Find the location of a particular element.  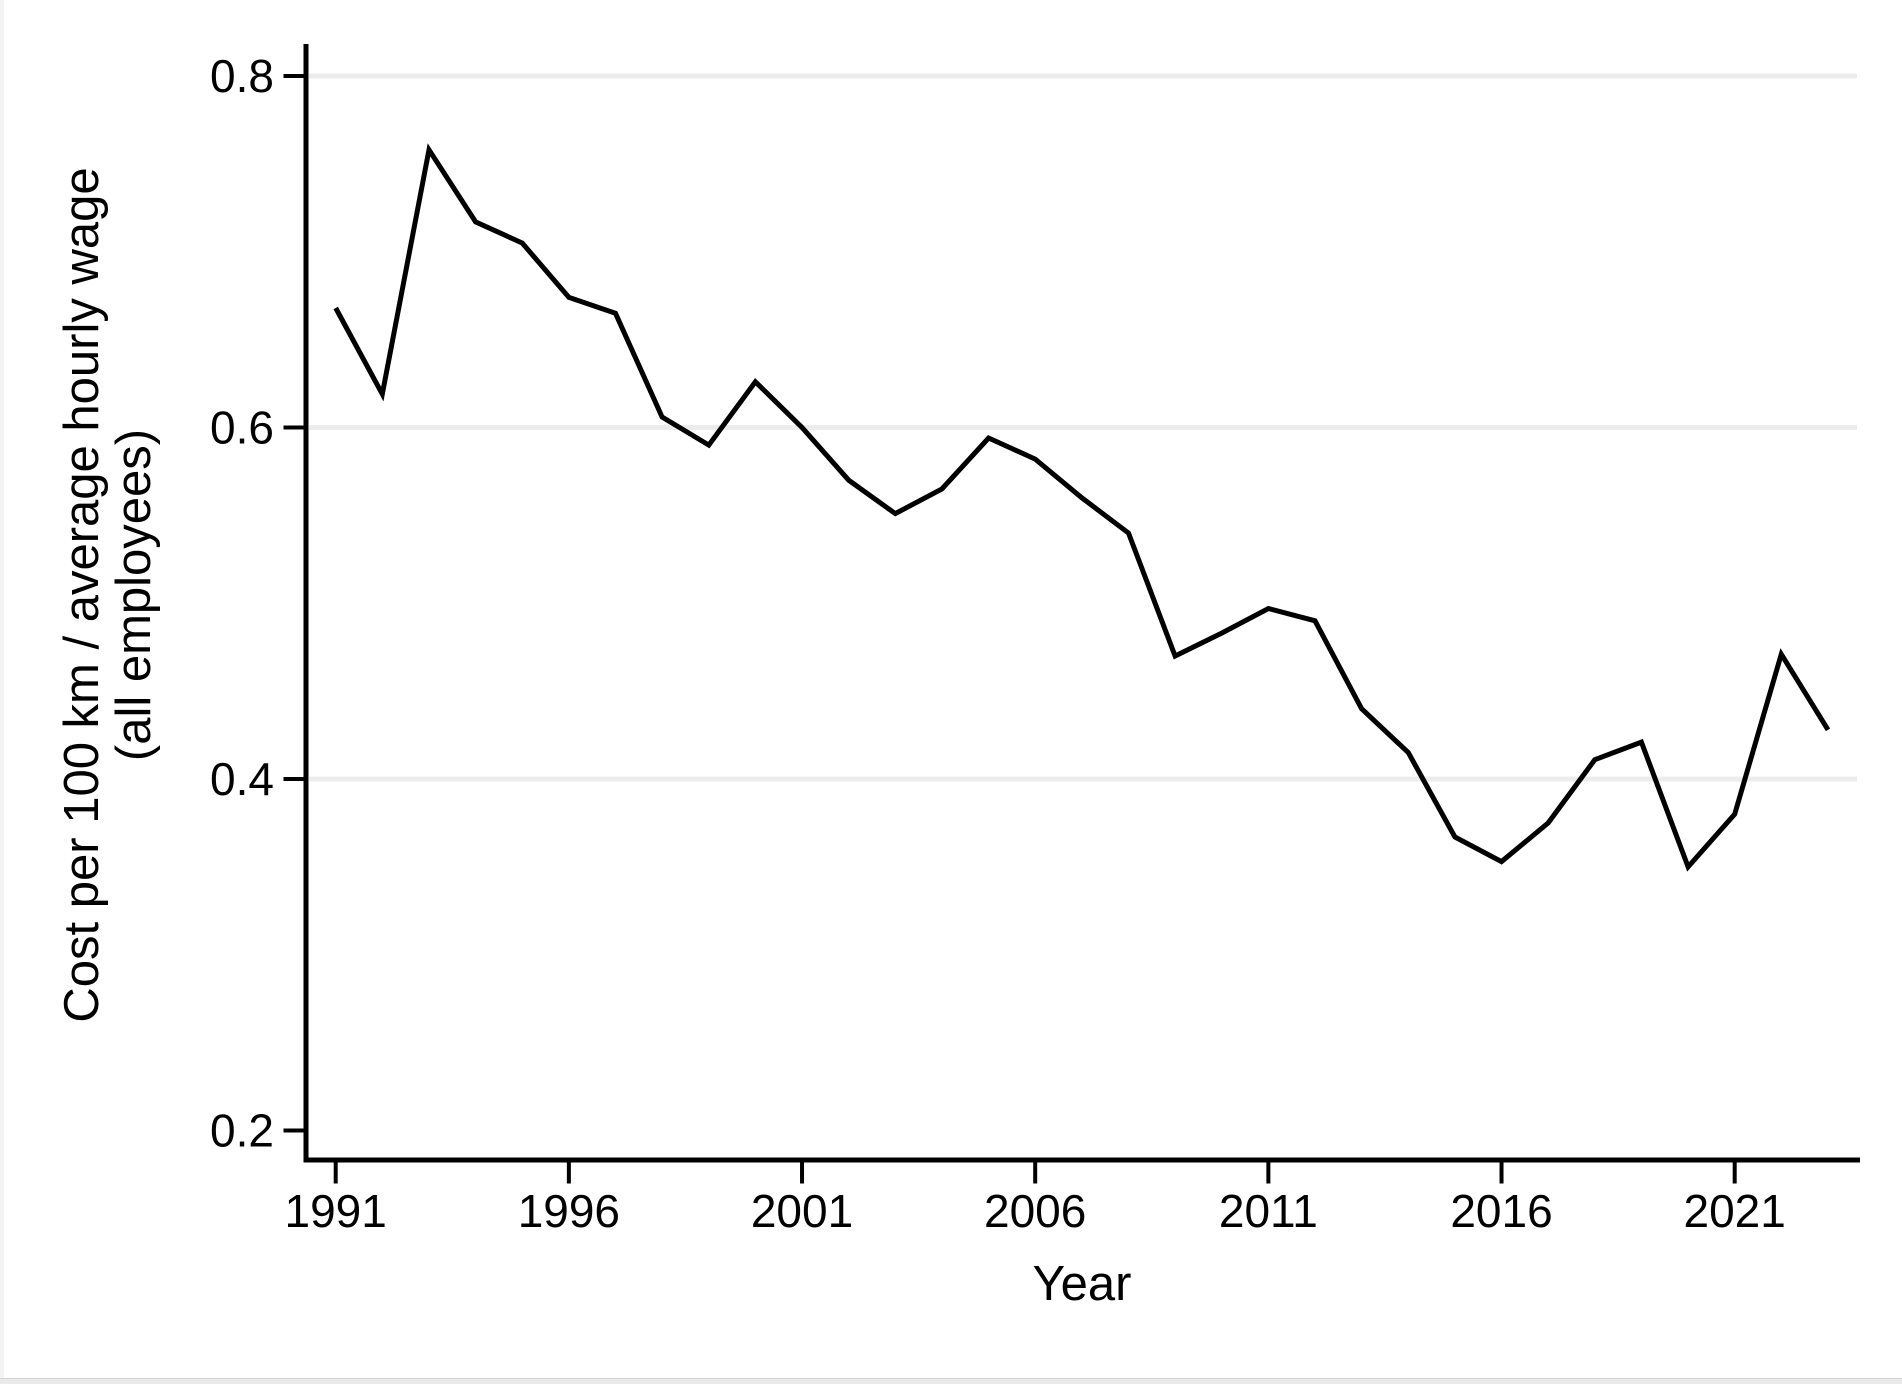

x-axis-title: Year is located at coordinates (1081, 1284).